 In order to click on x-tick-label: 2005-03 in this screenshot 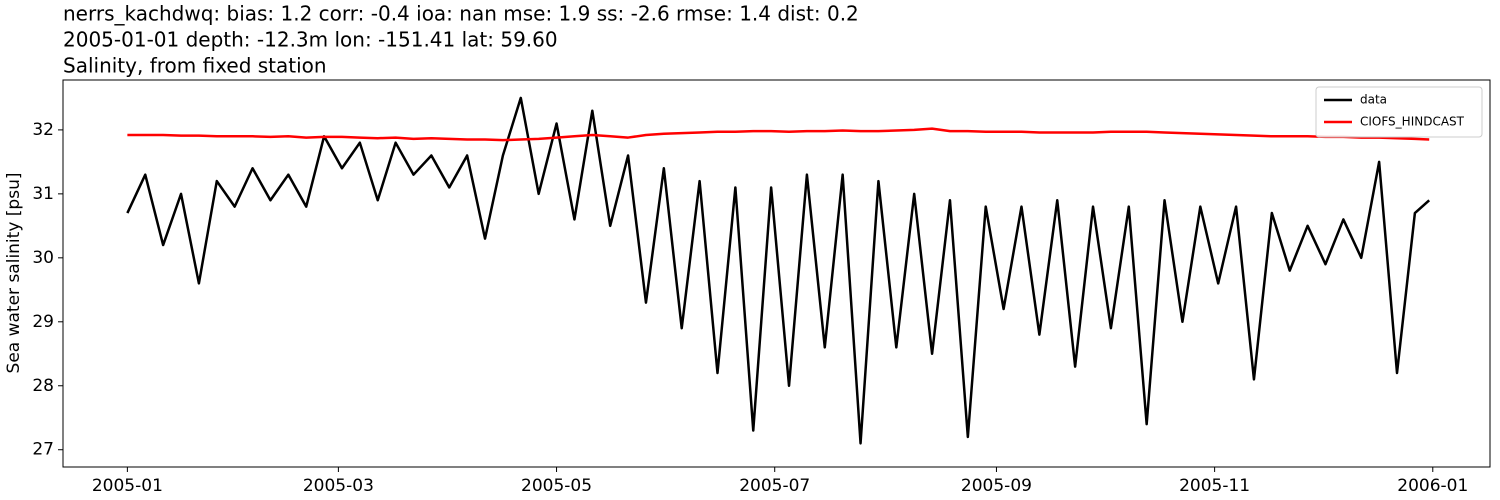, I will do `click(338, 486)`.